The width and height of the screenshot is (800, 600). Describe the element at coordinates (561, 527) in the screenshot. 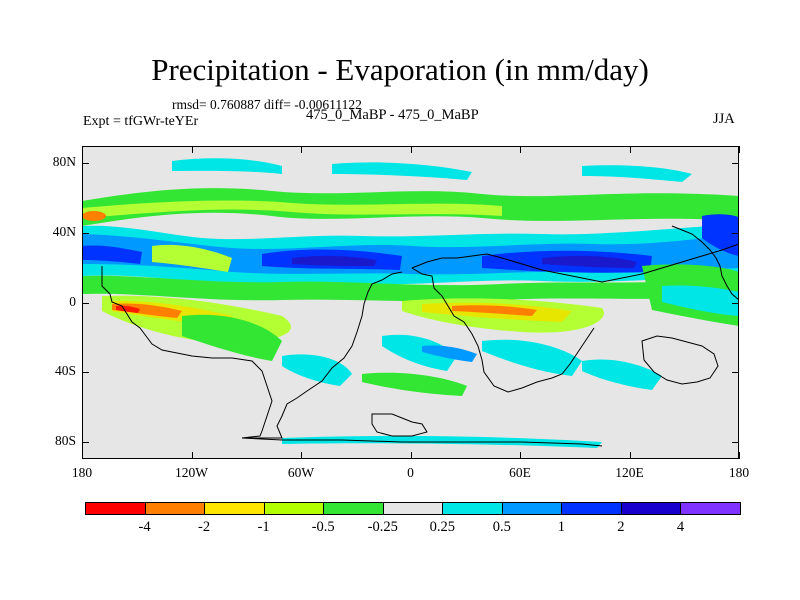

I see `colorbar-label: 1` at that location.